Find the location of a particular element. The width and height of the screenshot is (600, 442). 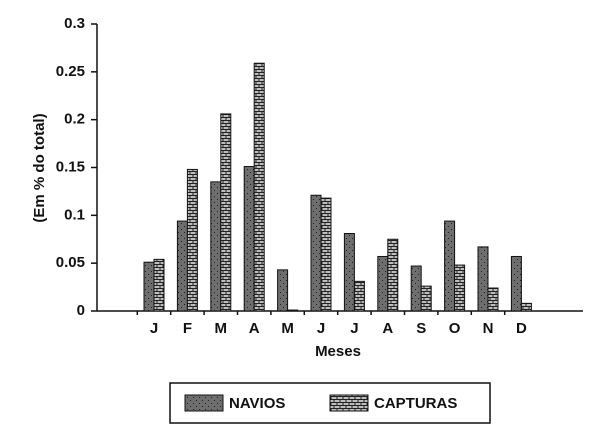

x-tick-label: D is located at coordinates (521, 328).